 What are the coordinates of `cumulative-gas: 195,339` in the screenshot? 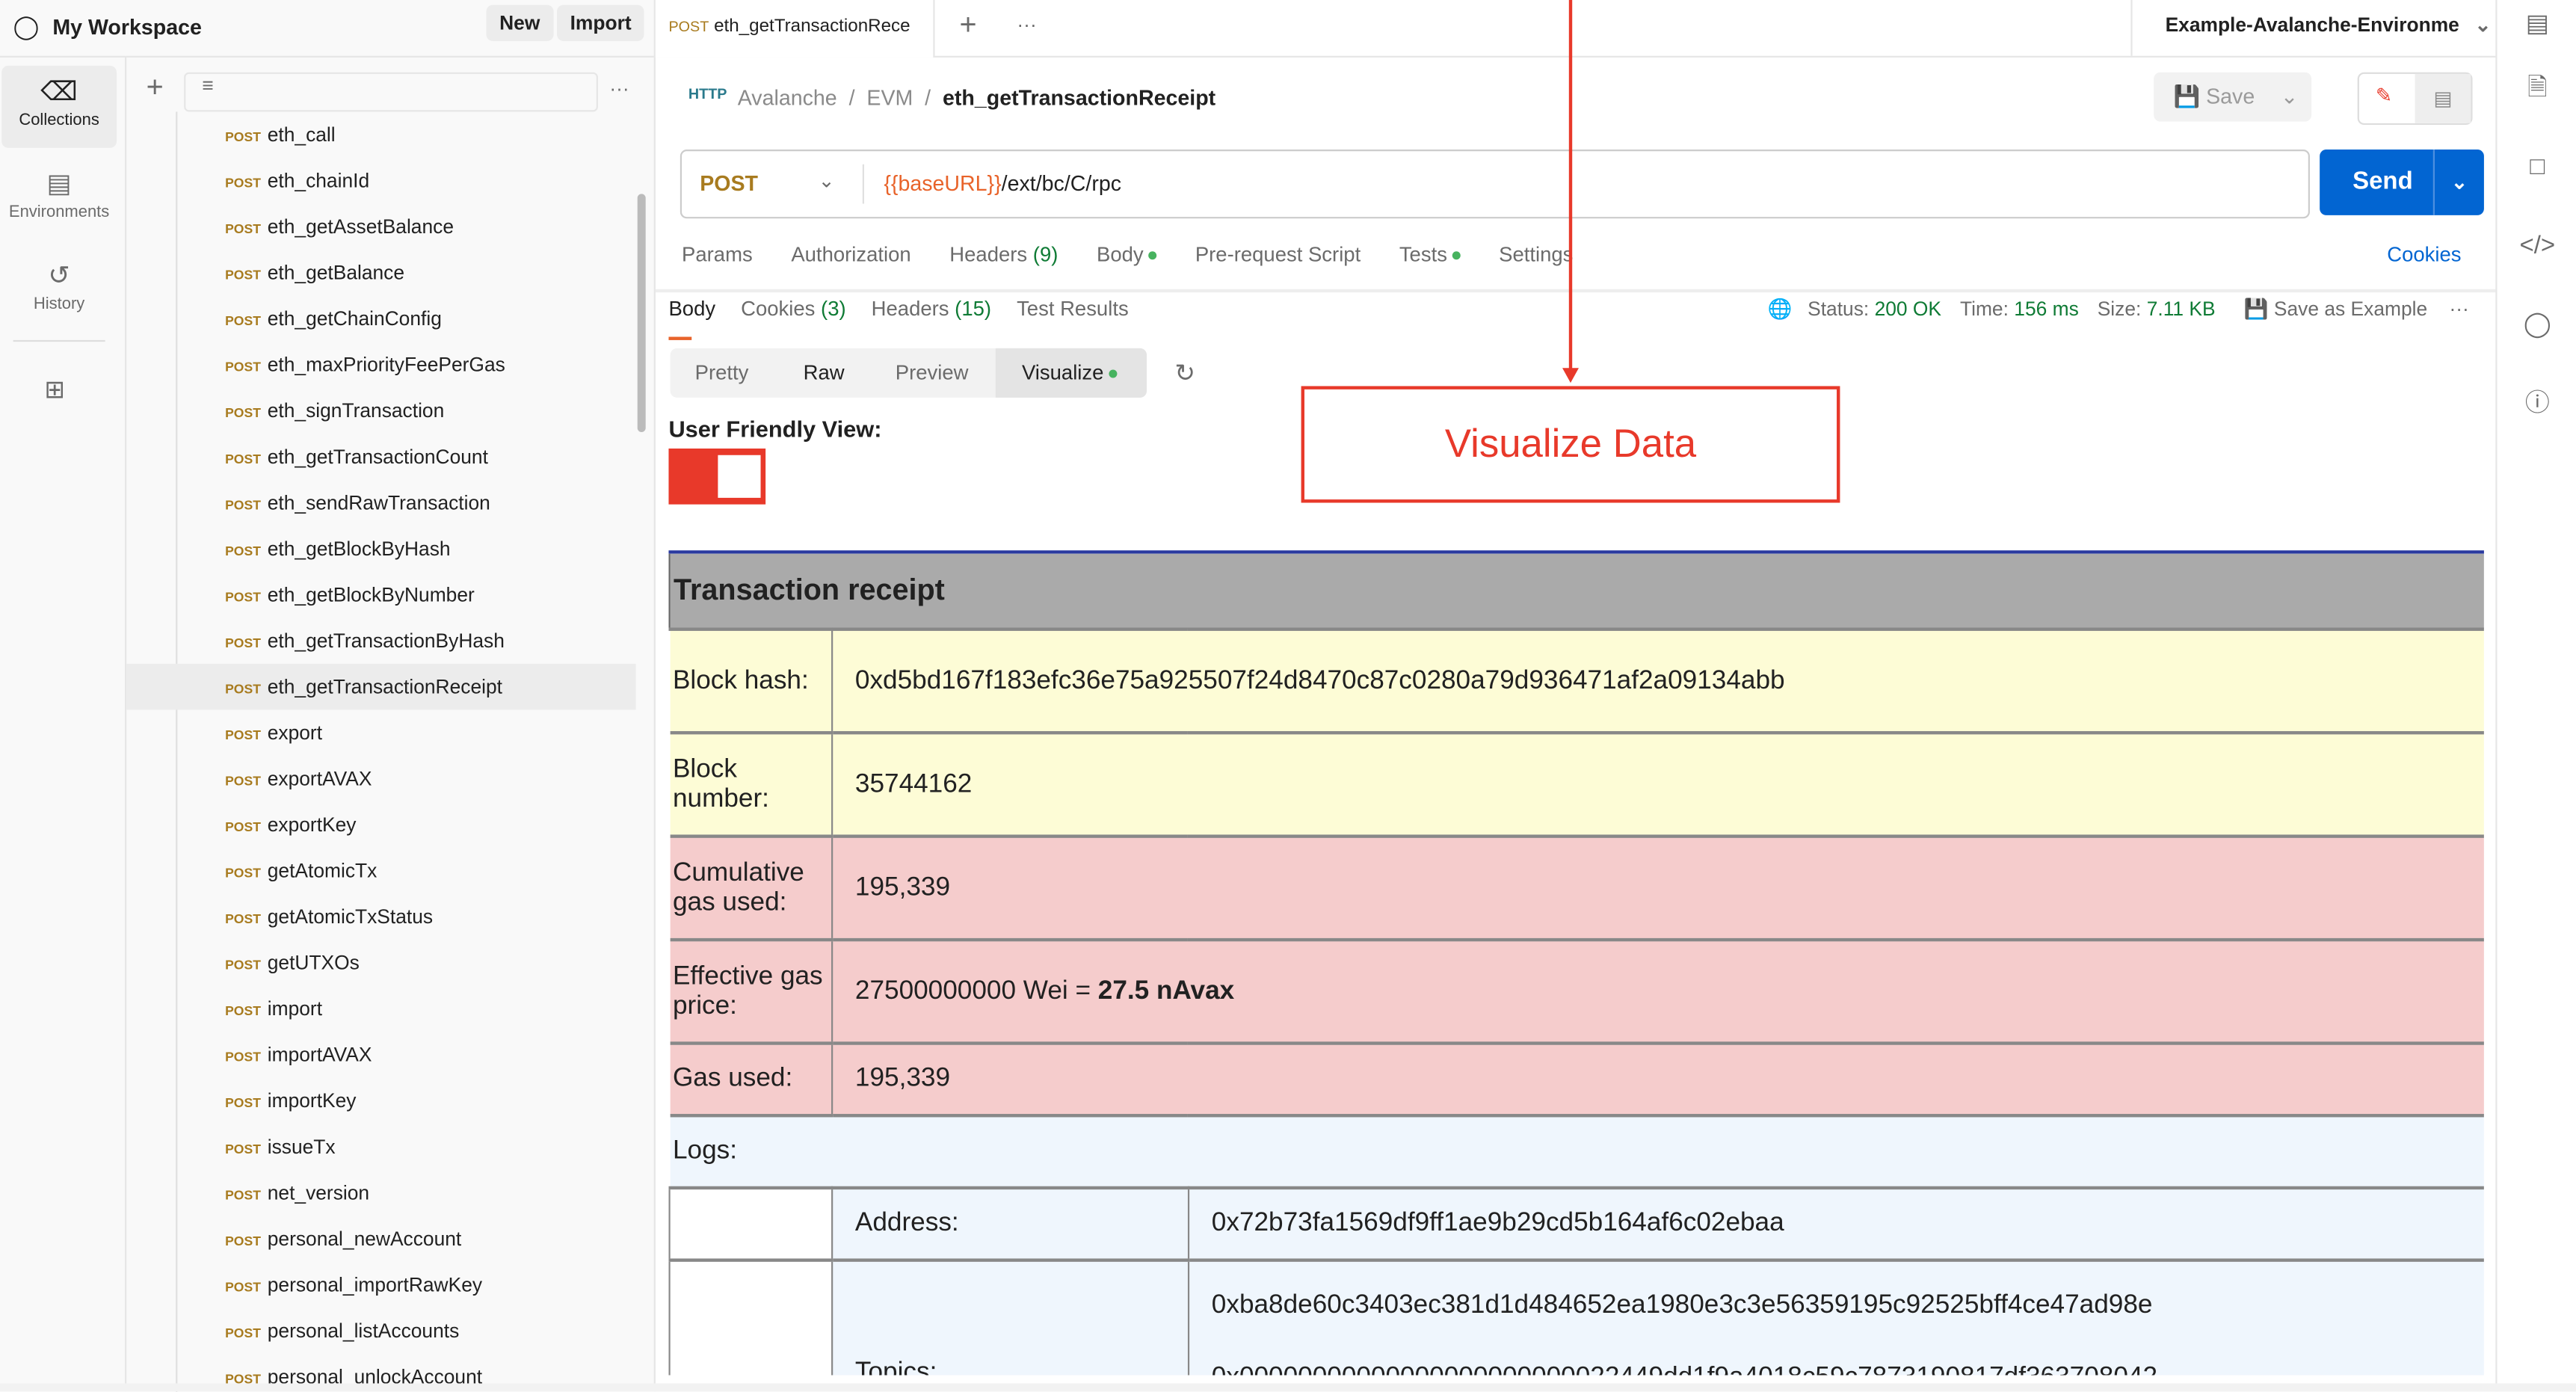 It's located at (1657, 889).